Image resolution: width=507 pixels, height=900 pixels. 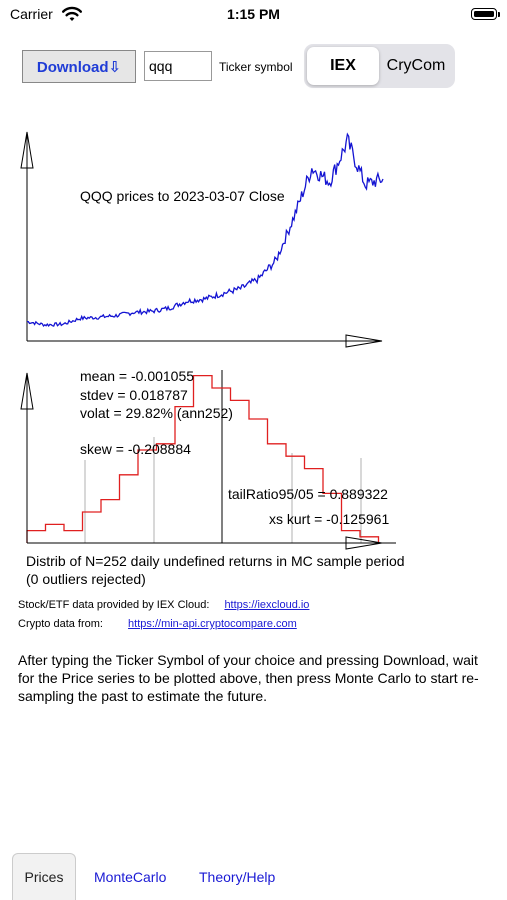 I want to click on tab-montecarlo: MonteCarlo, so click(x=130, y=876).